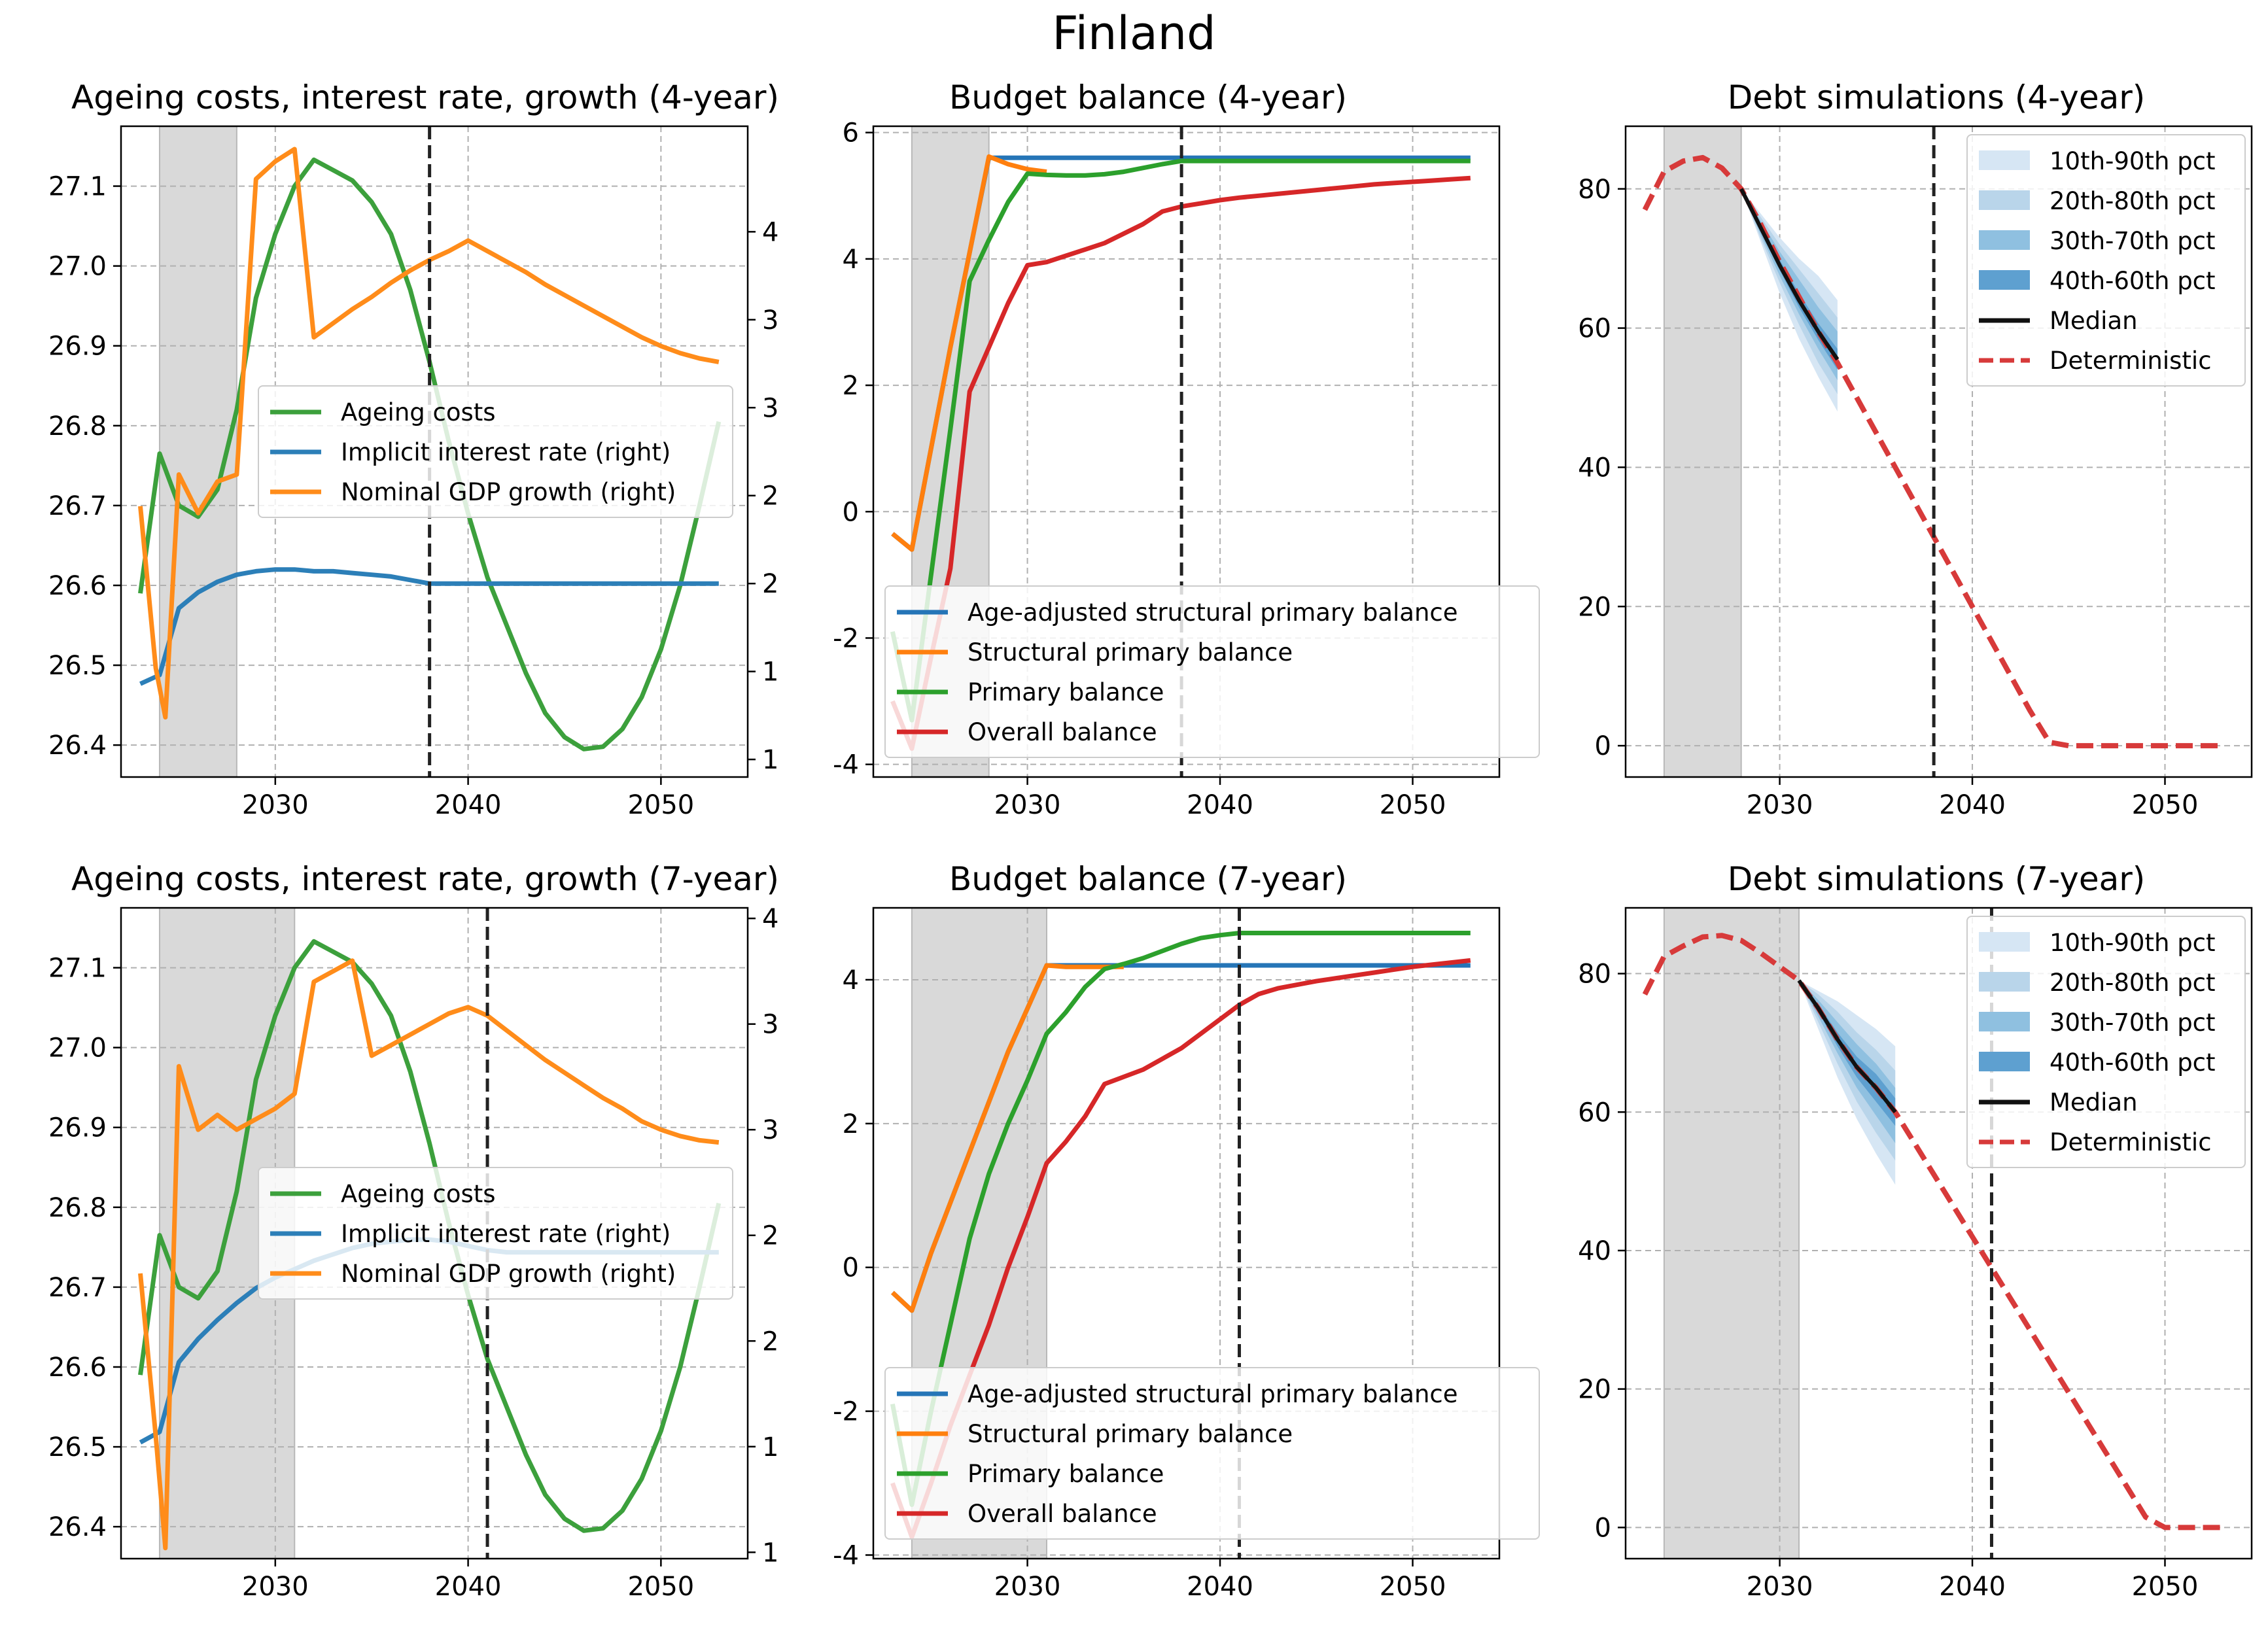  Describe the element at coordinates (2133, 161) in the screenshot. I see `legend-label-10th-90th-pct: 10th-90th pct` at that location.